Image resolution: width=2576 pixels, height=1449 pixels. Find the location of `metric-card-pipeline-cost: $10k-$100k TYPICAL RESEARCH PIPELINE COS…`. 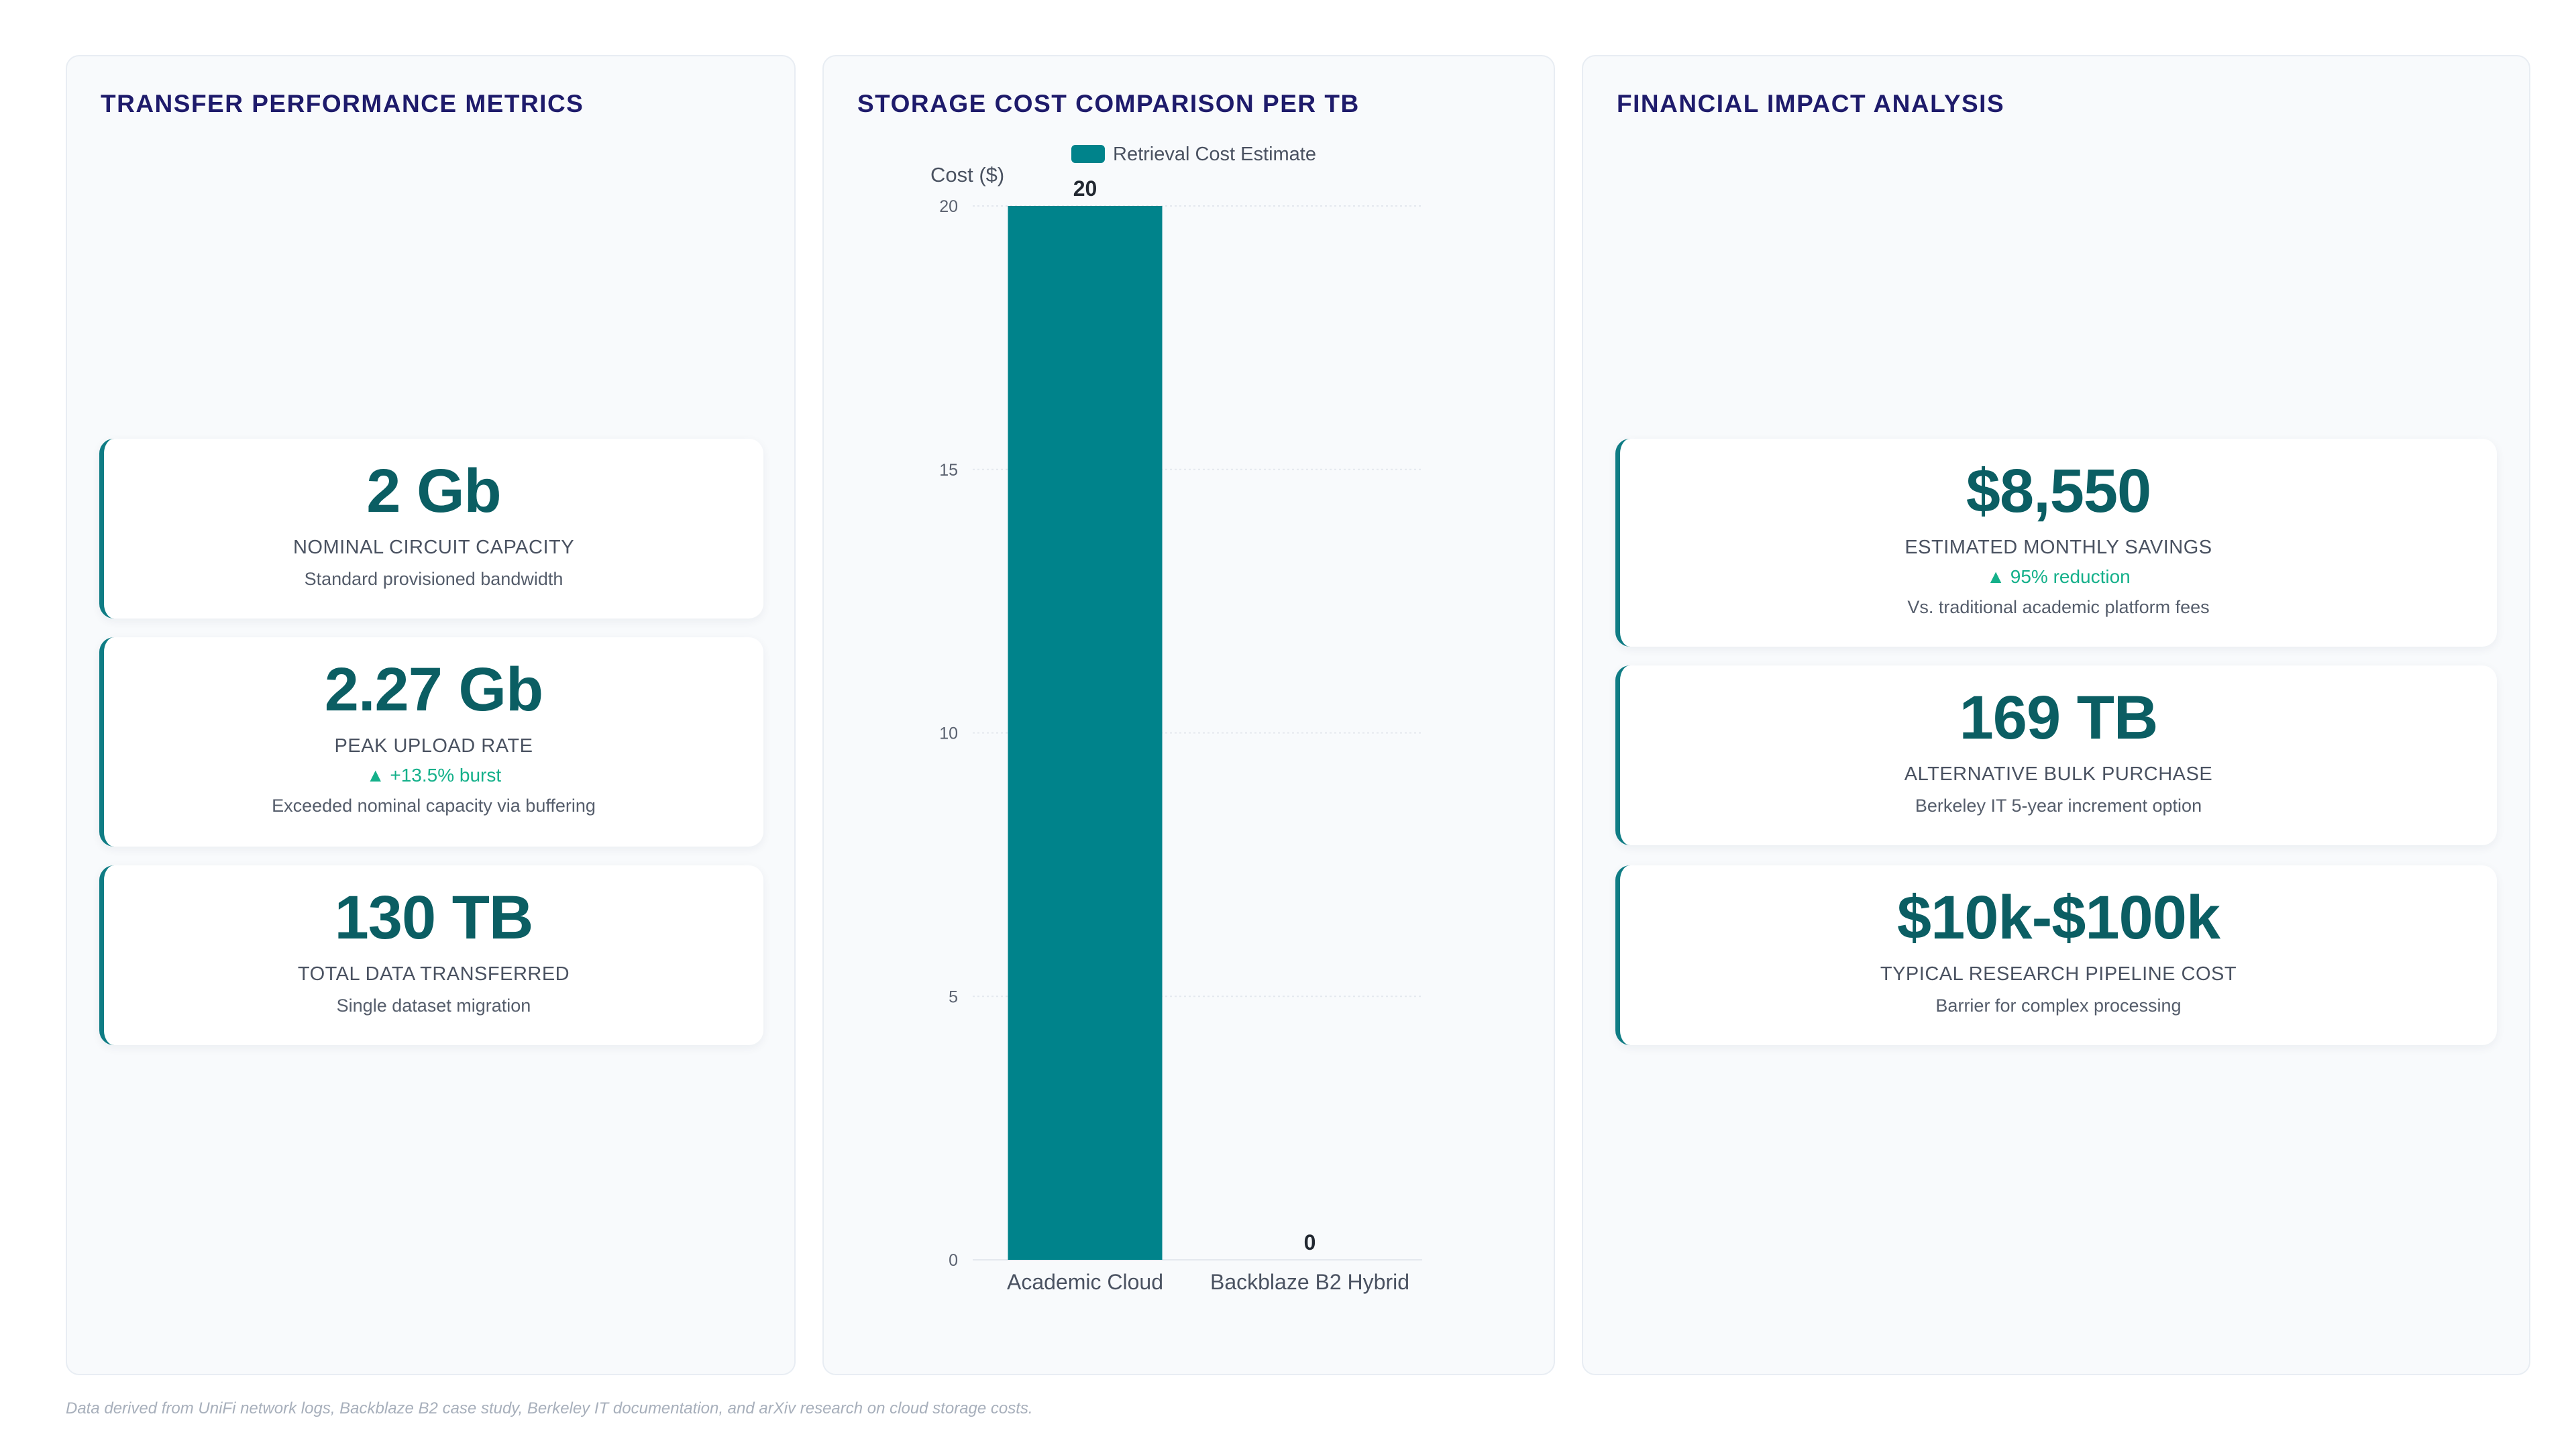

metric-card-pipeline-cost: $10k-$100k TYPICAL RESEARCH PIPELINE COS… is located at coordinates (2056, 955).